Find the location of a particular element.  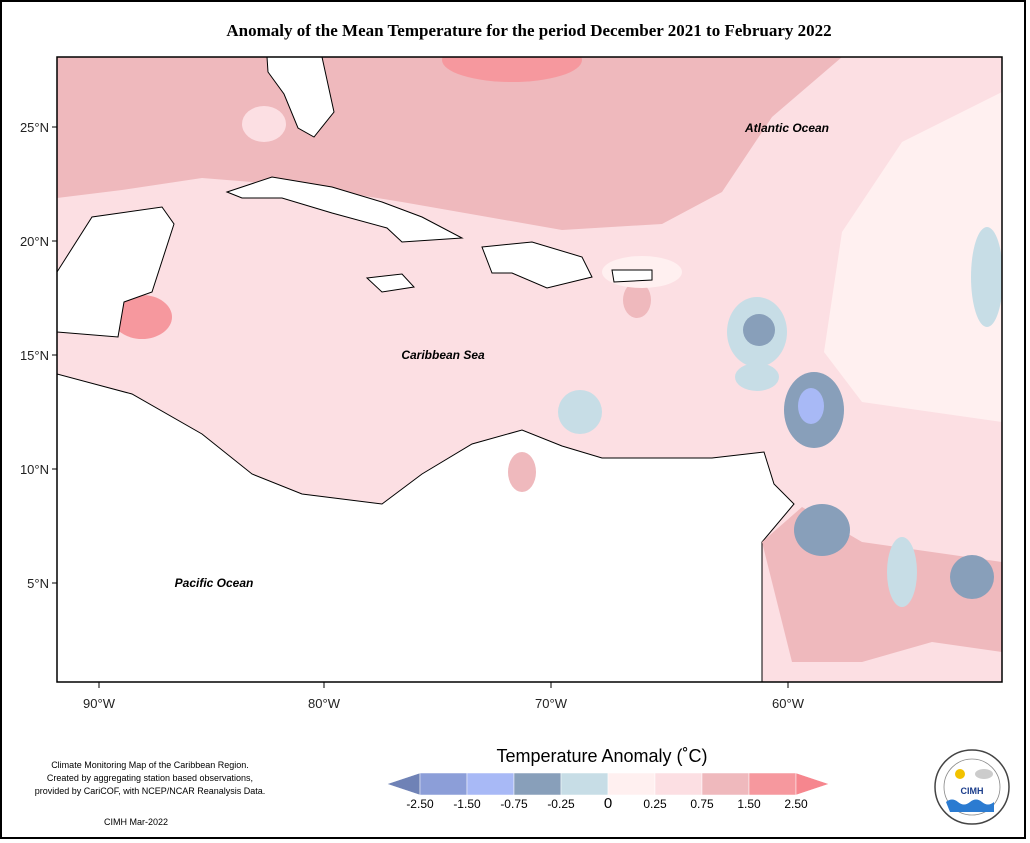

lat-tick-label: 20°N is located at coordinates (34, 241).